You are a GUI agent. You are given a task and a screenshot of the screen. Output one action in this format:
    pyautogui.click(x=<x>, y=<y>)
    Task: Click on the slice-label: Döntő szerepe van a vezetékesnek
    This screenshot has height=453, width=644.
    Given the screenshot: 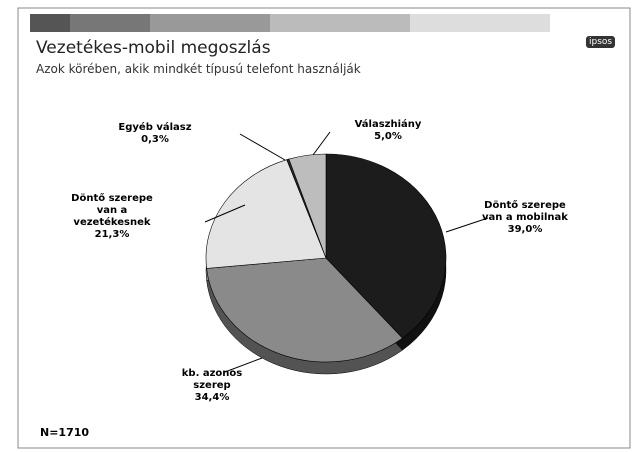 What is the action you would take?
    pyautogui.click(x=112, y=210)
    